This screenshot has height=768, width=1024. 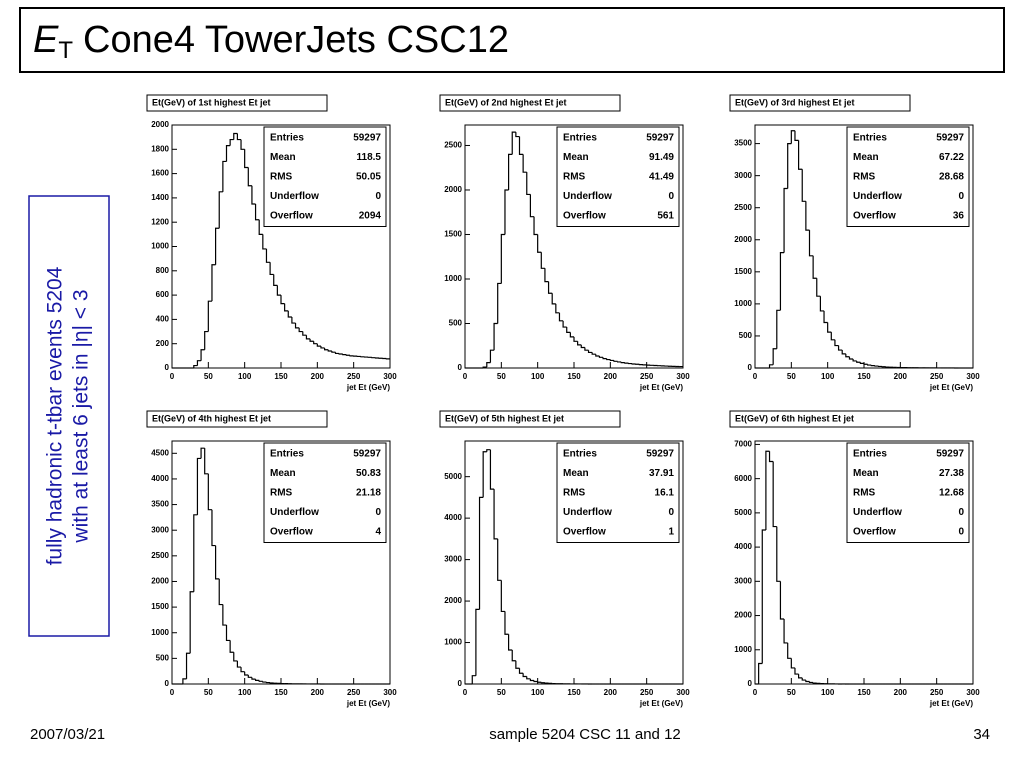 I want to click on stat-value: 2094, so click(x=370, y=215).